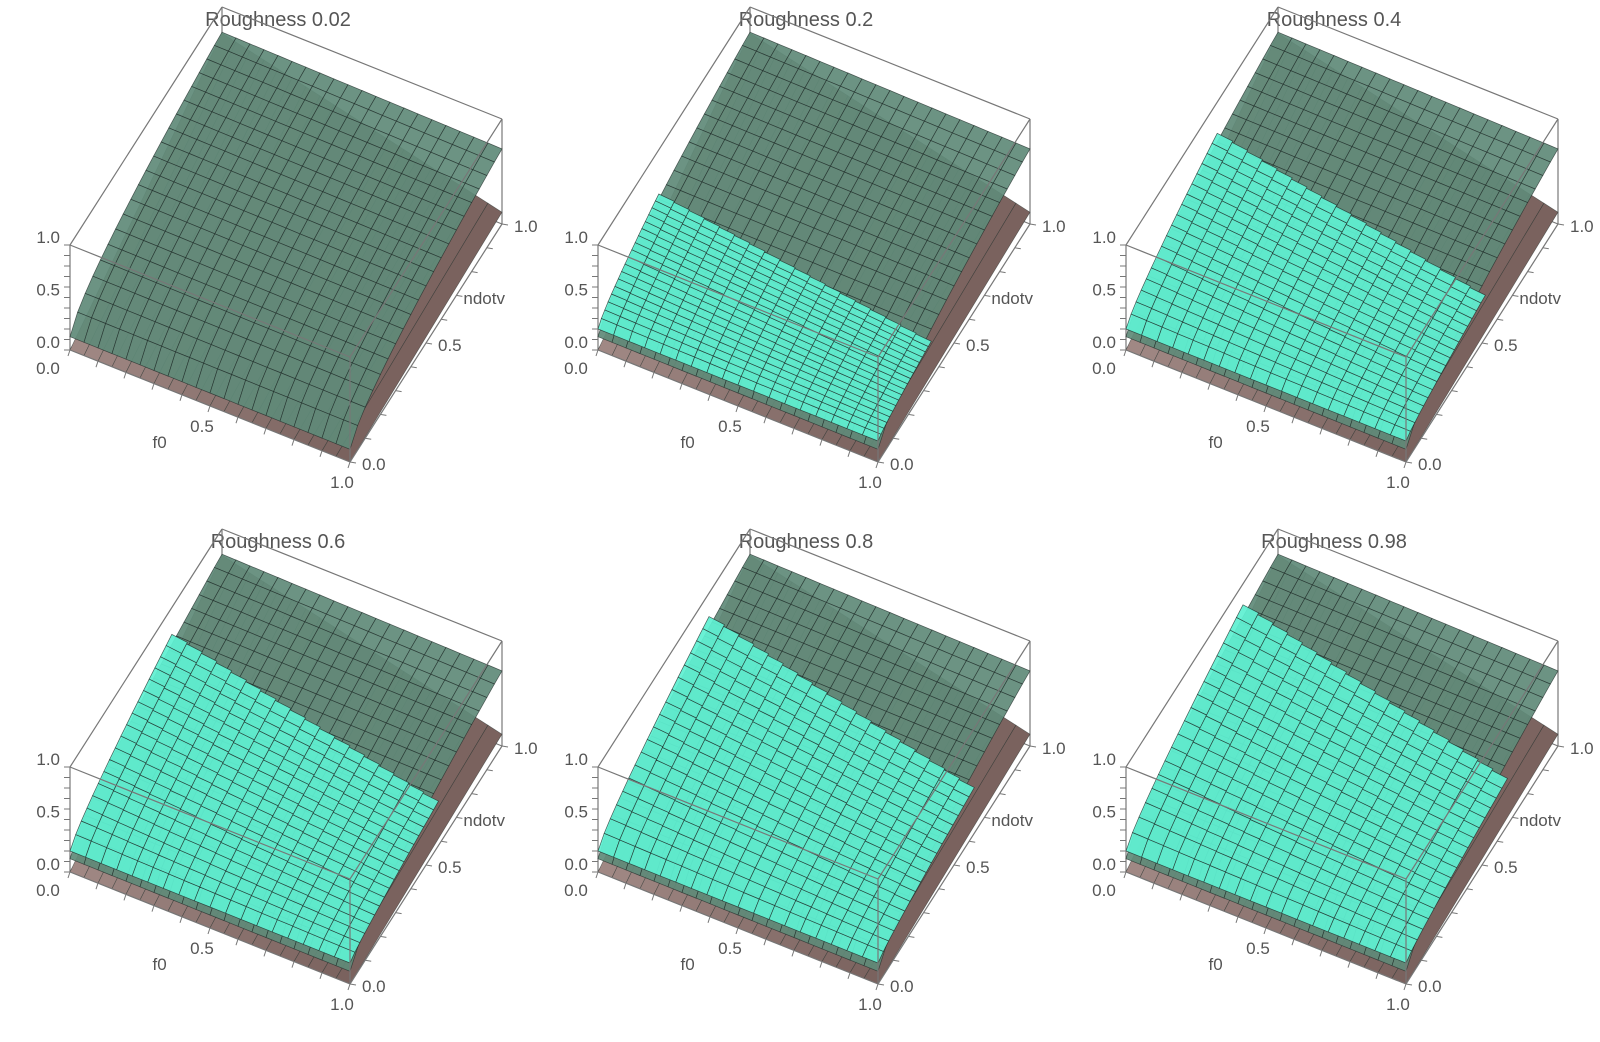  I want to click on f0-axis-label: f0, so click(1216, 442).